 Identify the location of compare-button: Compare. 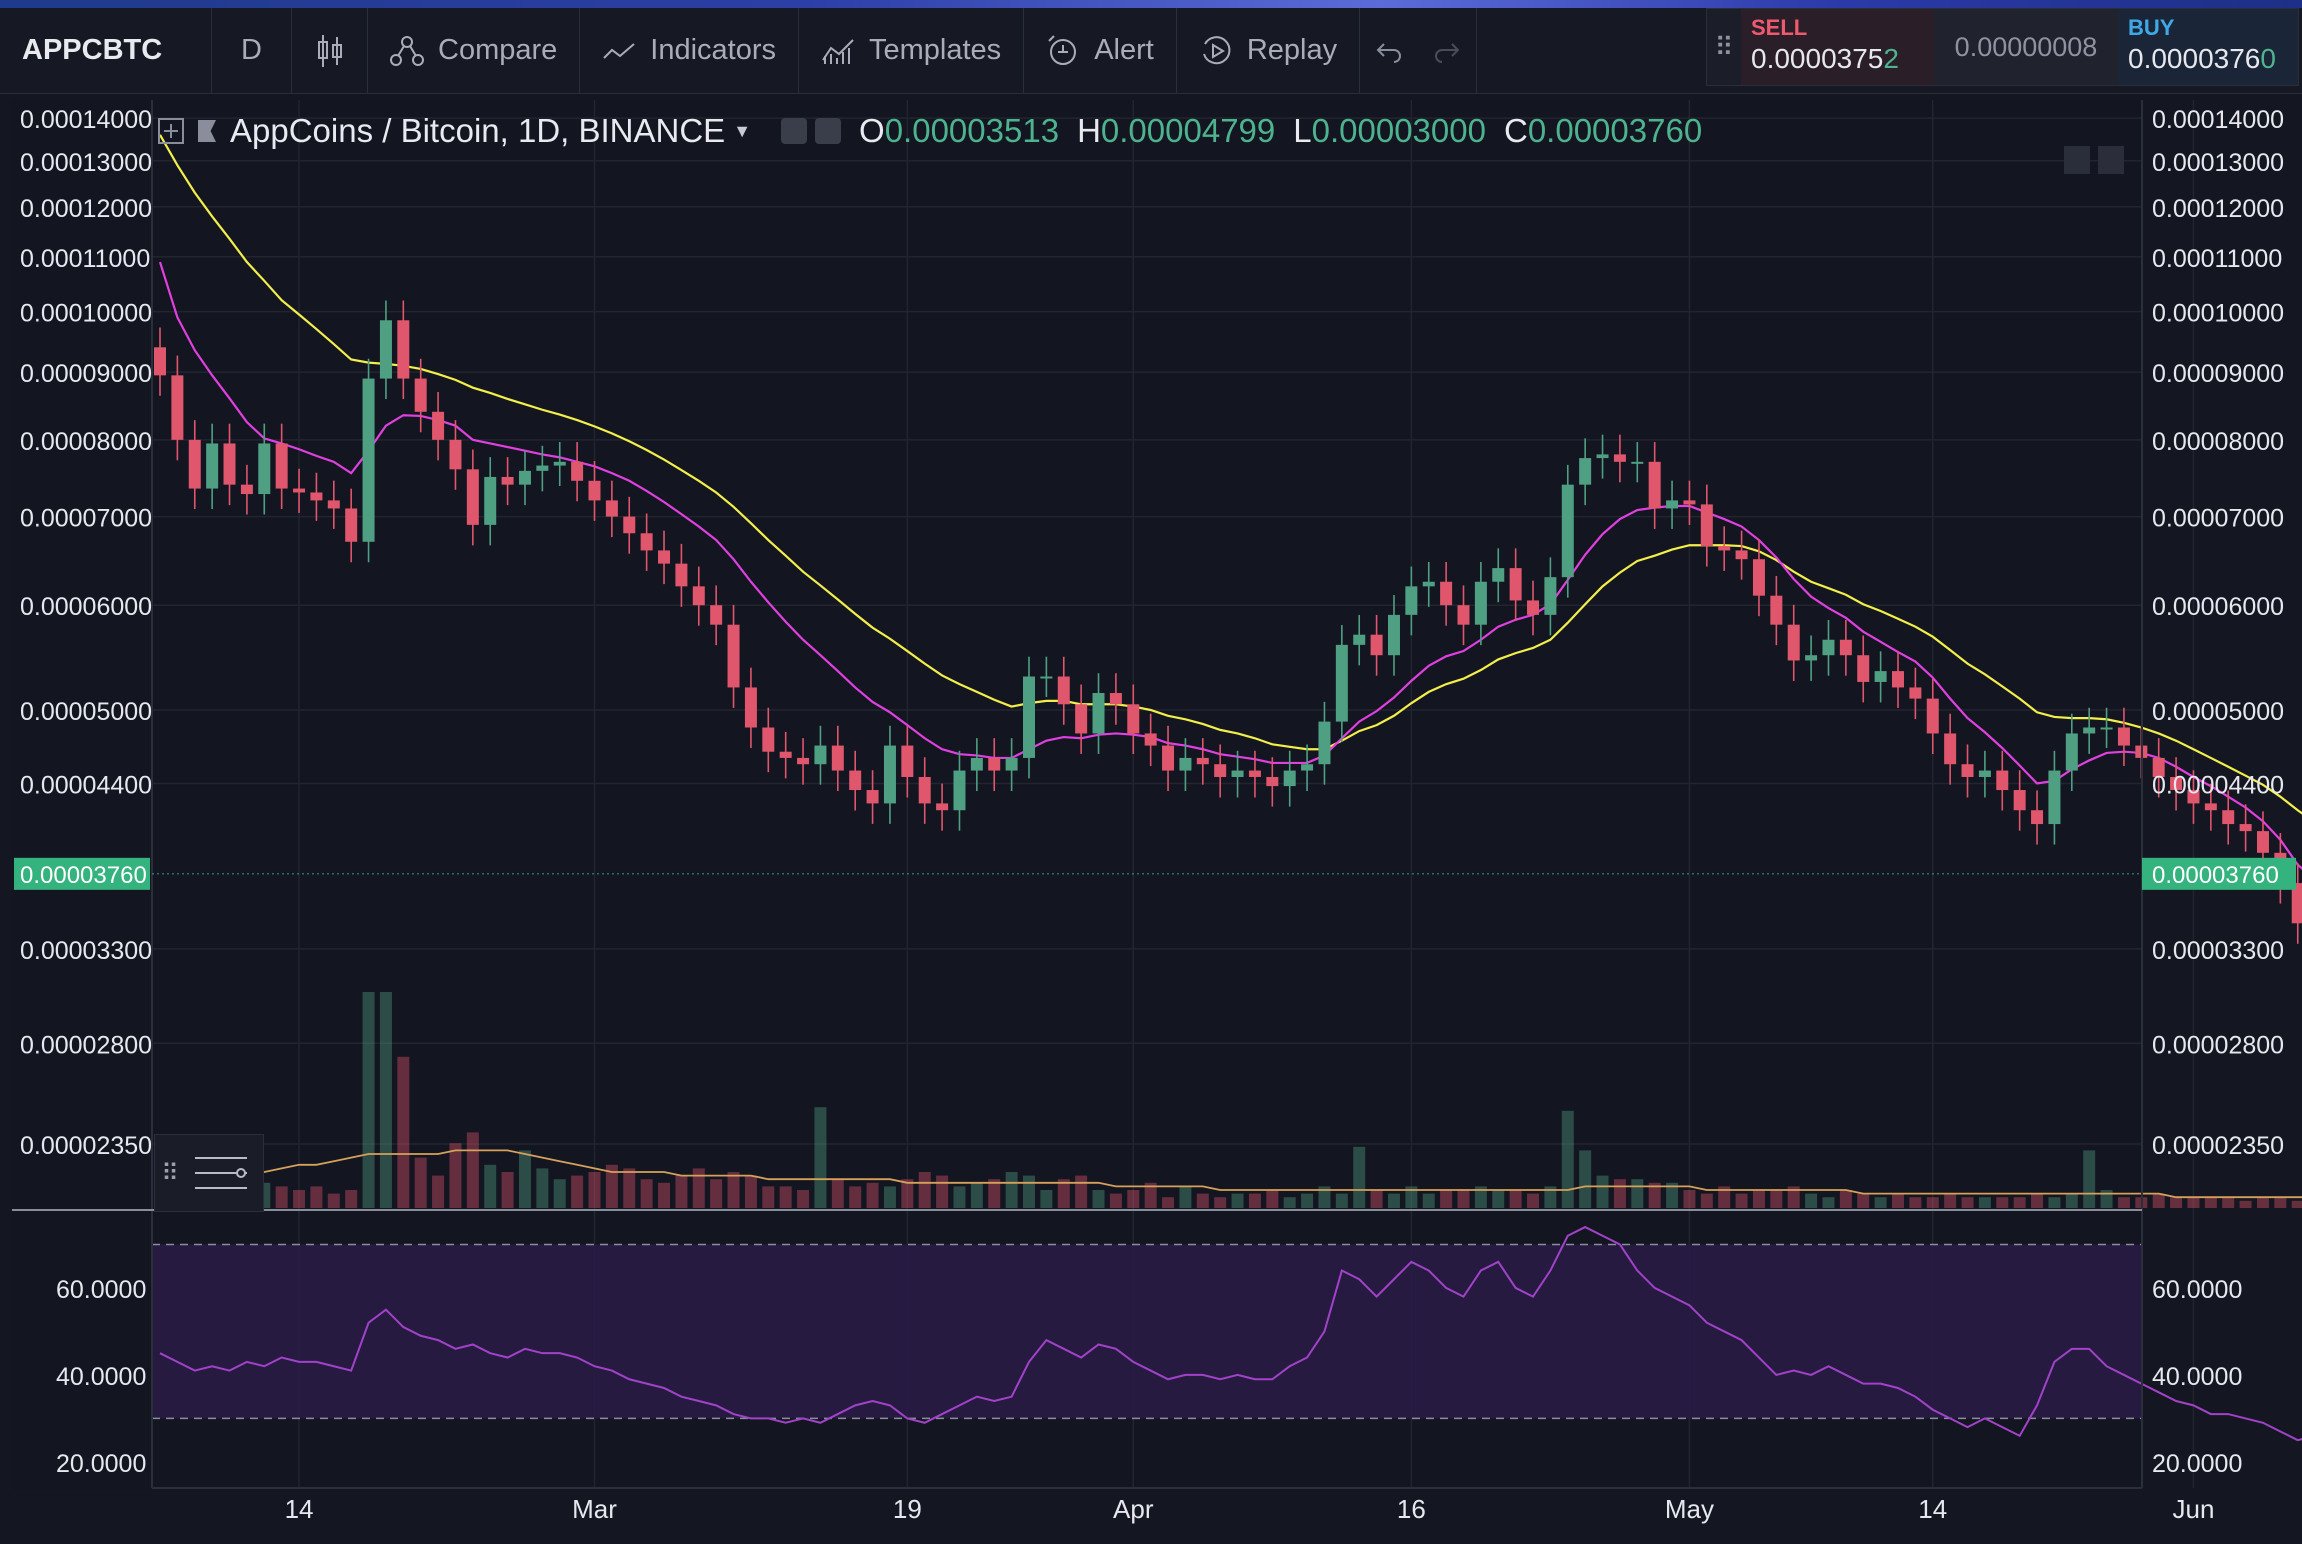
(474, 50).